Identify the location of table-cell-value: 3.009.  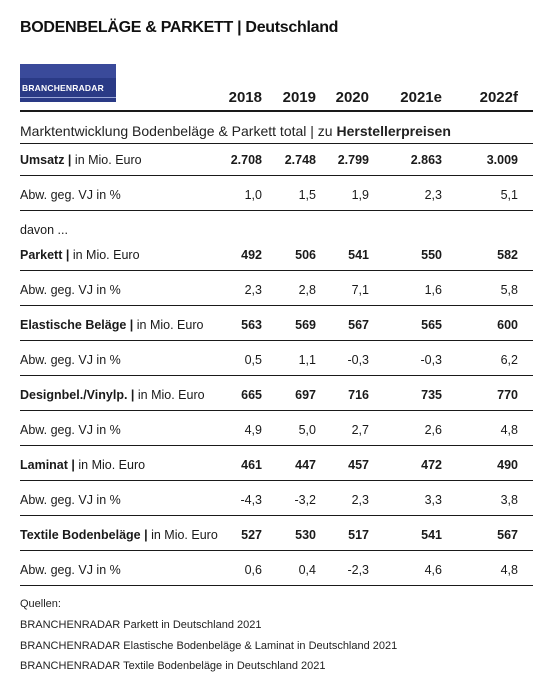
(502, 160).